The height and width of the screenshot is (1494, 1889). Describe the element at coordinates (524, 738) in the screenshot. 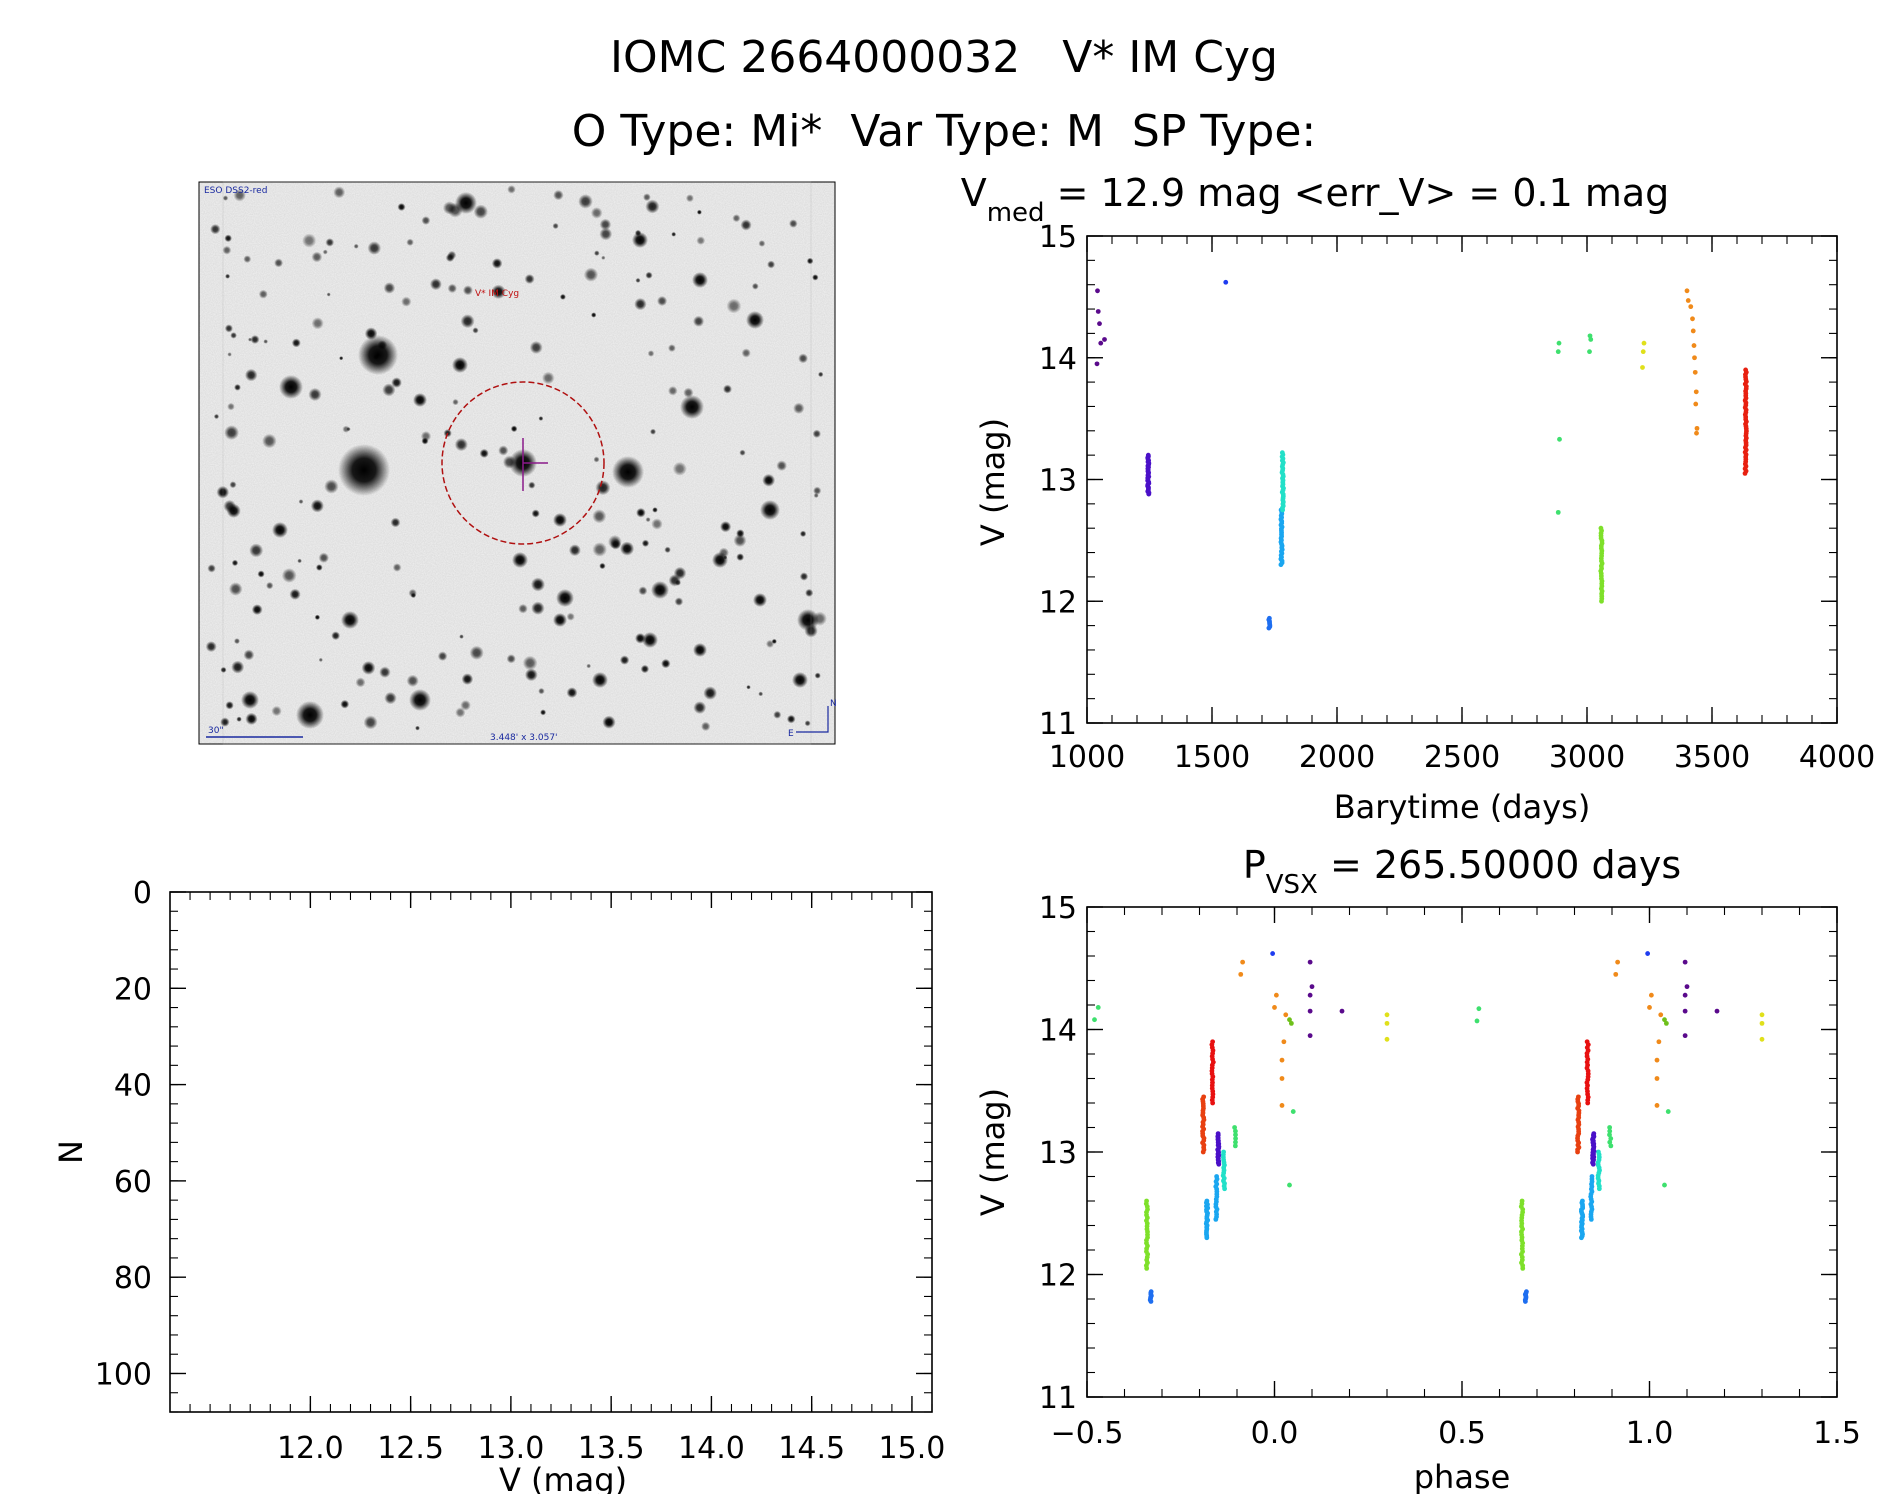

I see `size-label: 3.448' x 3.057'` at that location.